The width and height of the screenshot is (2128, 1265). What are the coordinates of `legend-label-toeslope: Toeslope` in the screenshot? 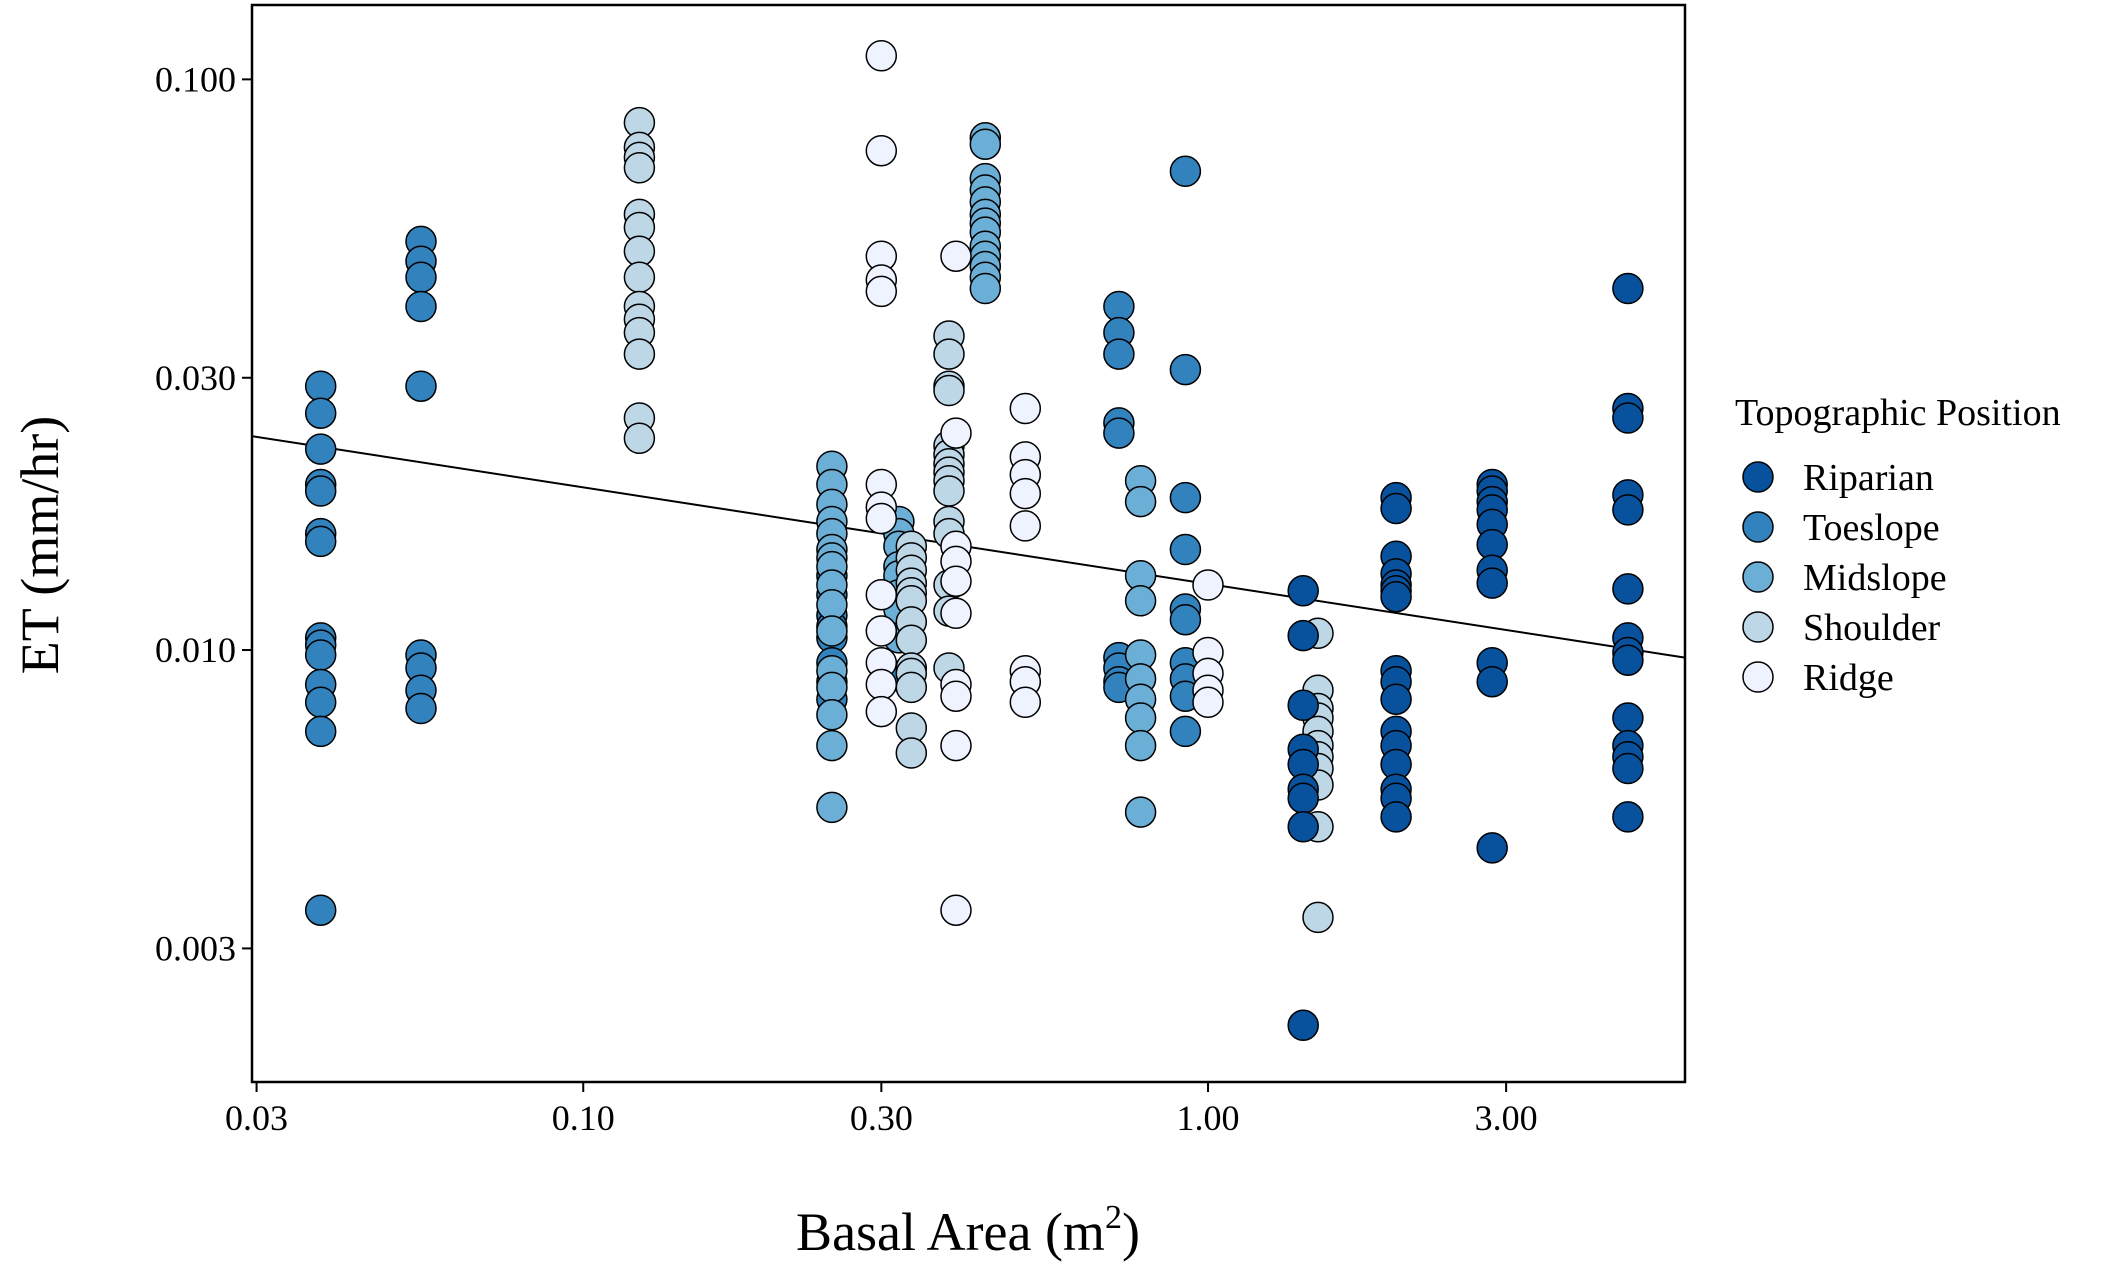 It's located at (1871, 528).